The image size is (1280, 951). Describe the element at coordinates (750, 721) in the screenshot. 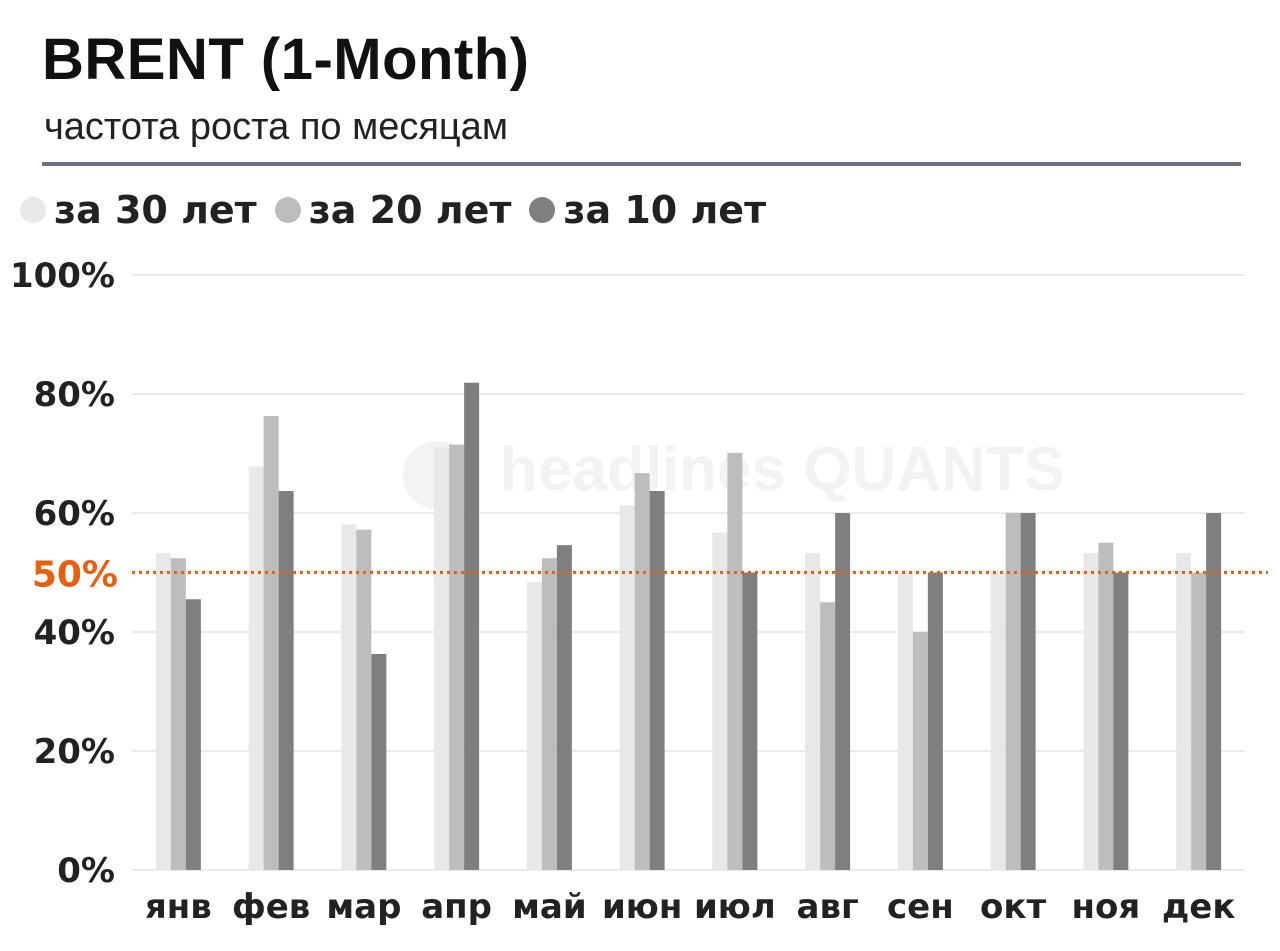

I see `bar-июл-2` at that location.